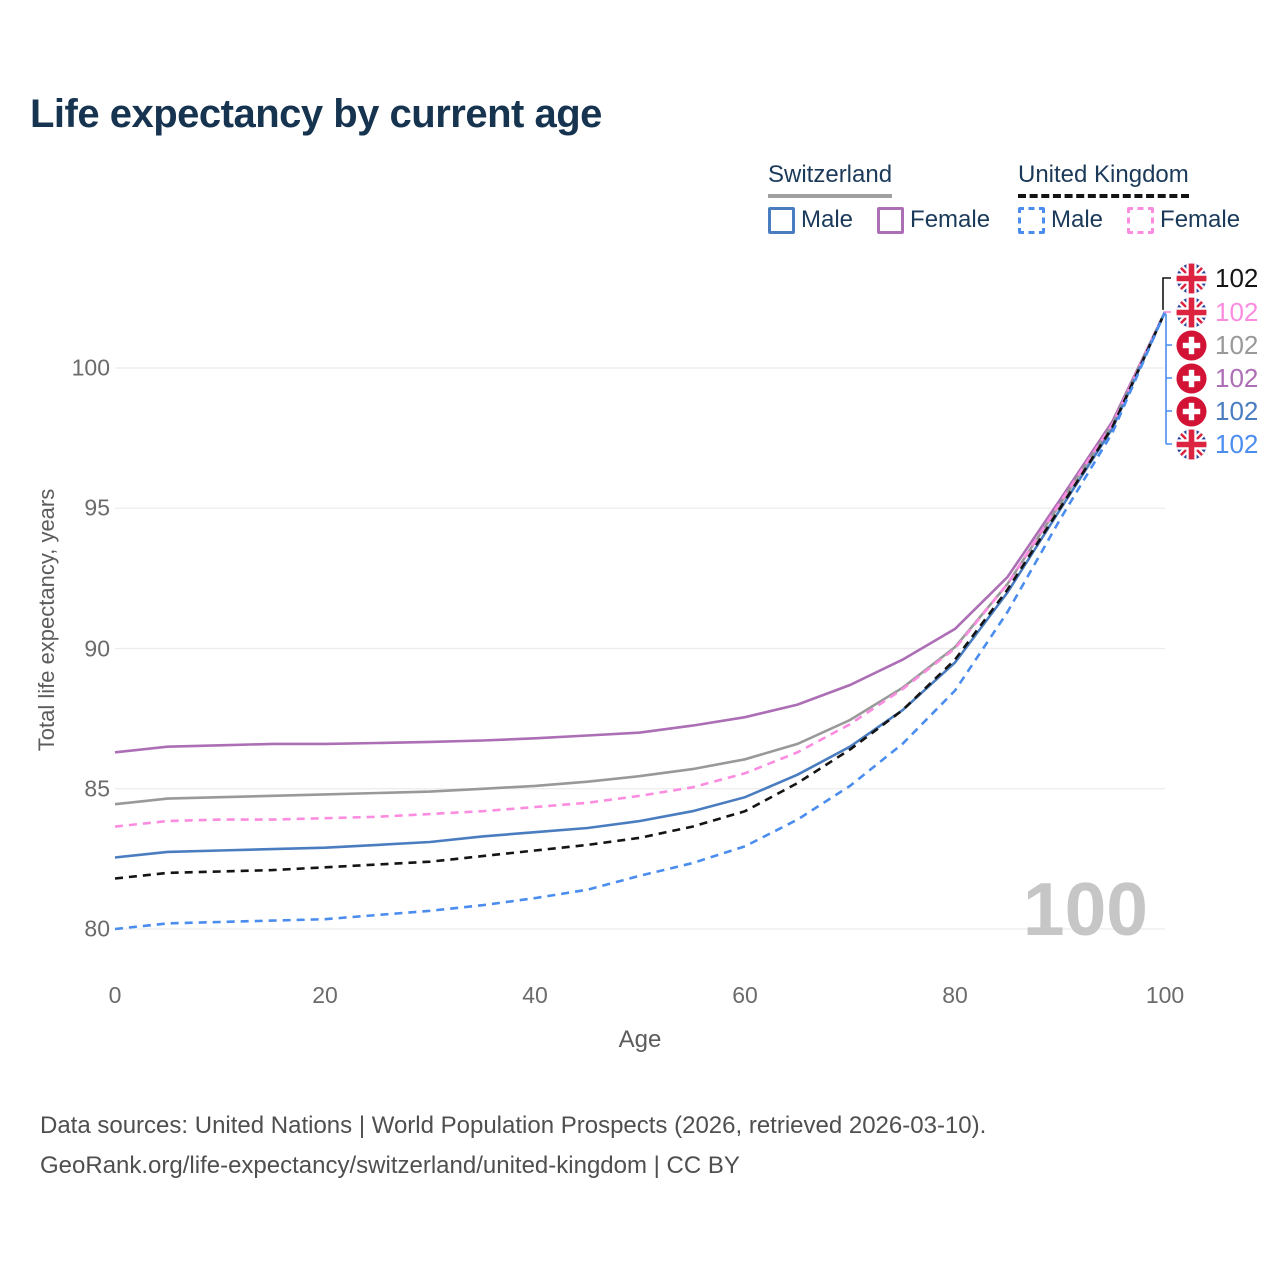 The height and width of the screenshot is (1280, 1280). I want to click on x-tick-label: 80, so click(955, 995).